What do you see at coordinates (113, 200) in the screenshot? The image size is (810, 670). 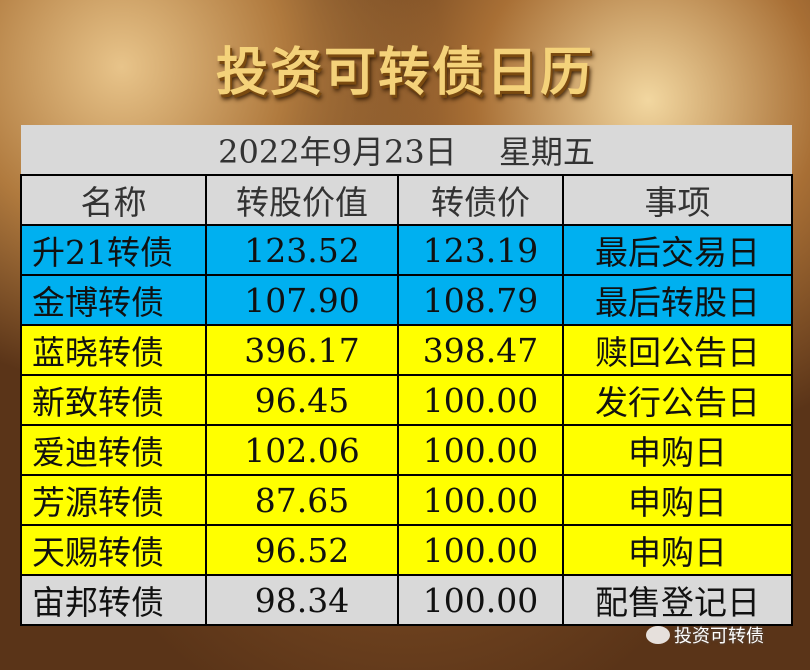 I see `header-name: 名称` at bounding box center [113, 200].